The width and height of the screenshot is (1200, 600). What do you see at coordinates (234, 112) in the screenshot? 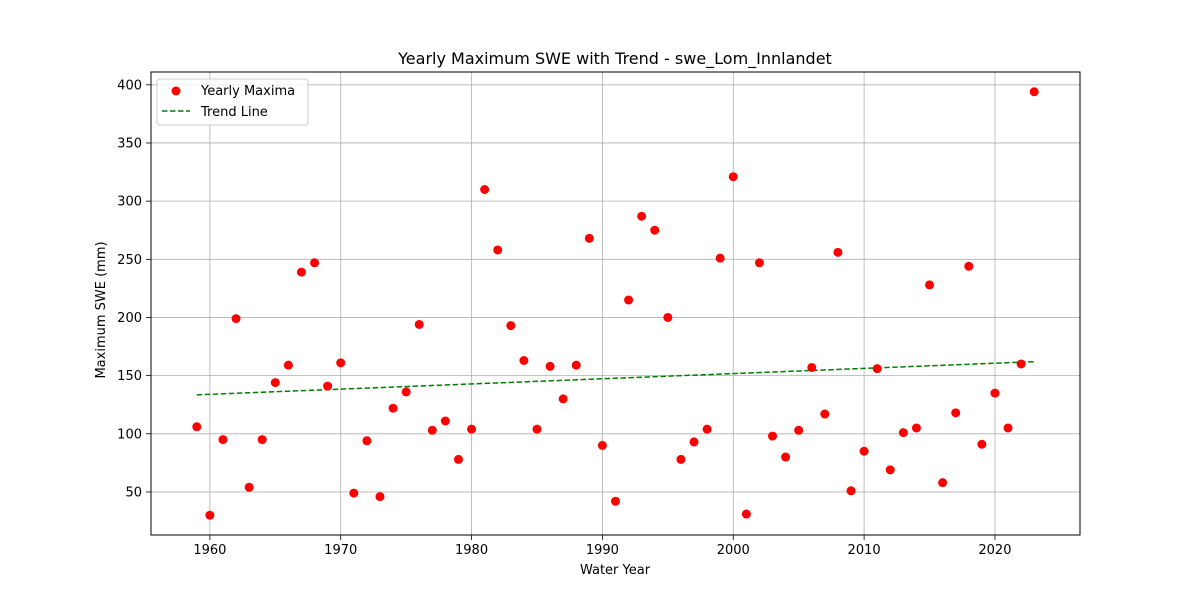
I see `legend-label-trend-line: Trend Line` at bounding box center [234, 112].